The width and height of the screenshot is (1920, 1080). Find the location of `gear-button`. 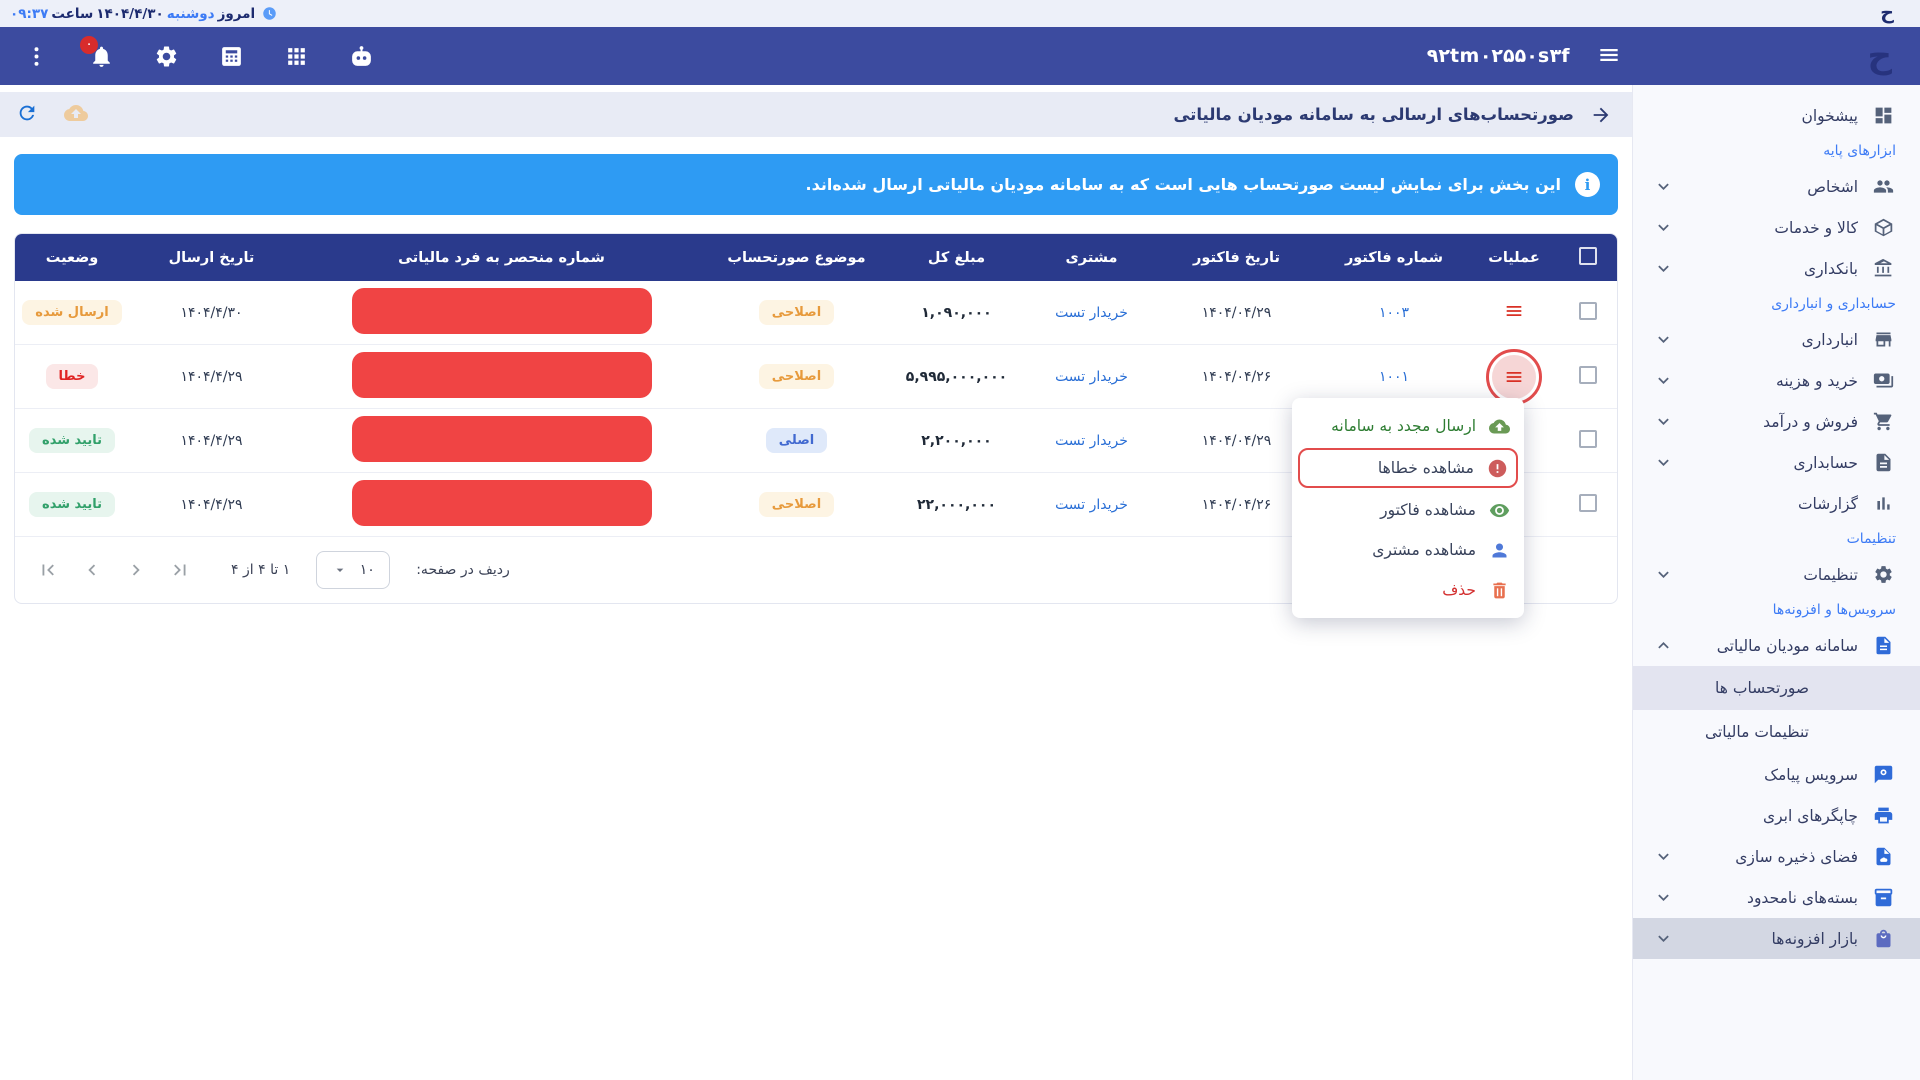

gear-button is located at coordinates (166, 56).